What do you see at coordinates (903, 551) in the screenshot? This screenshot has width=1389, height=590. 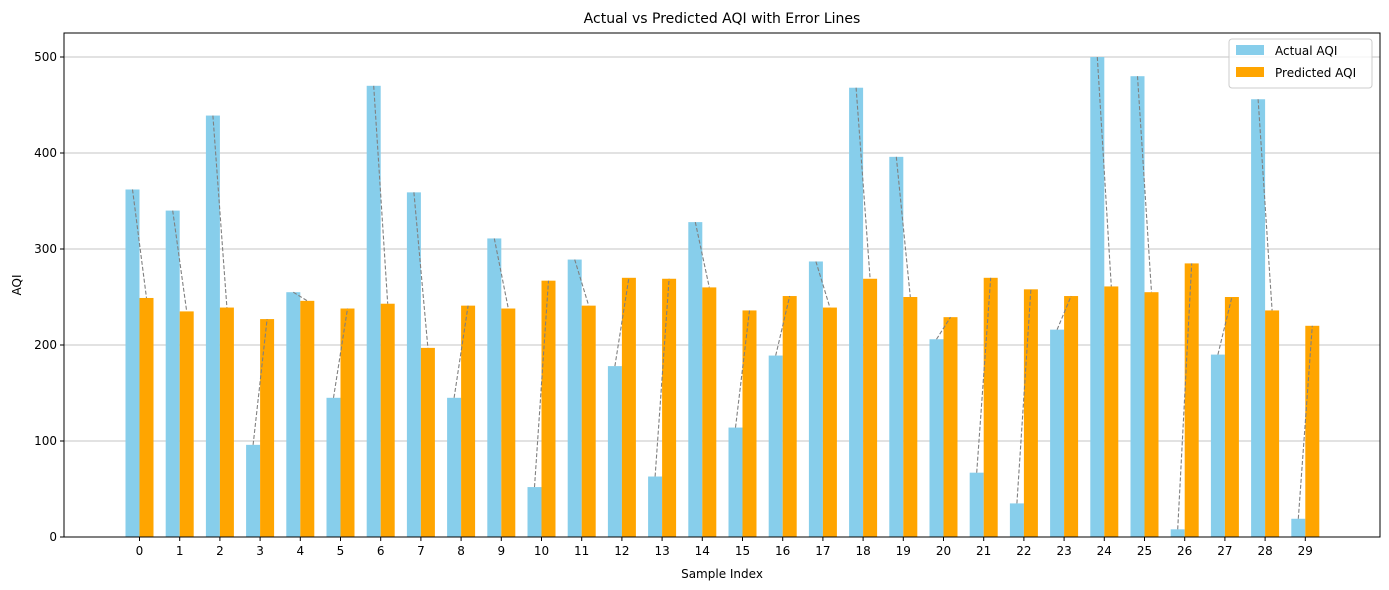 I see `x-tick-label: 19` at bounding box center [903, 551].